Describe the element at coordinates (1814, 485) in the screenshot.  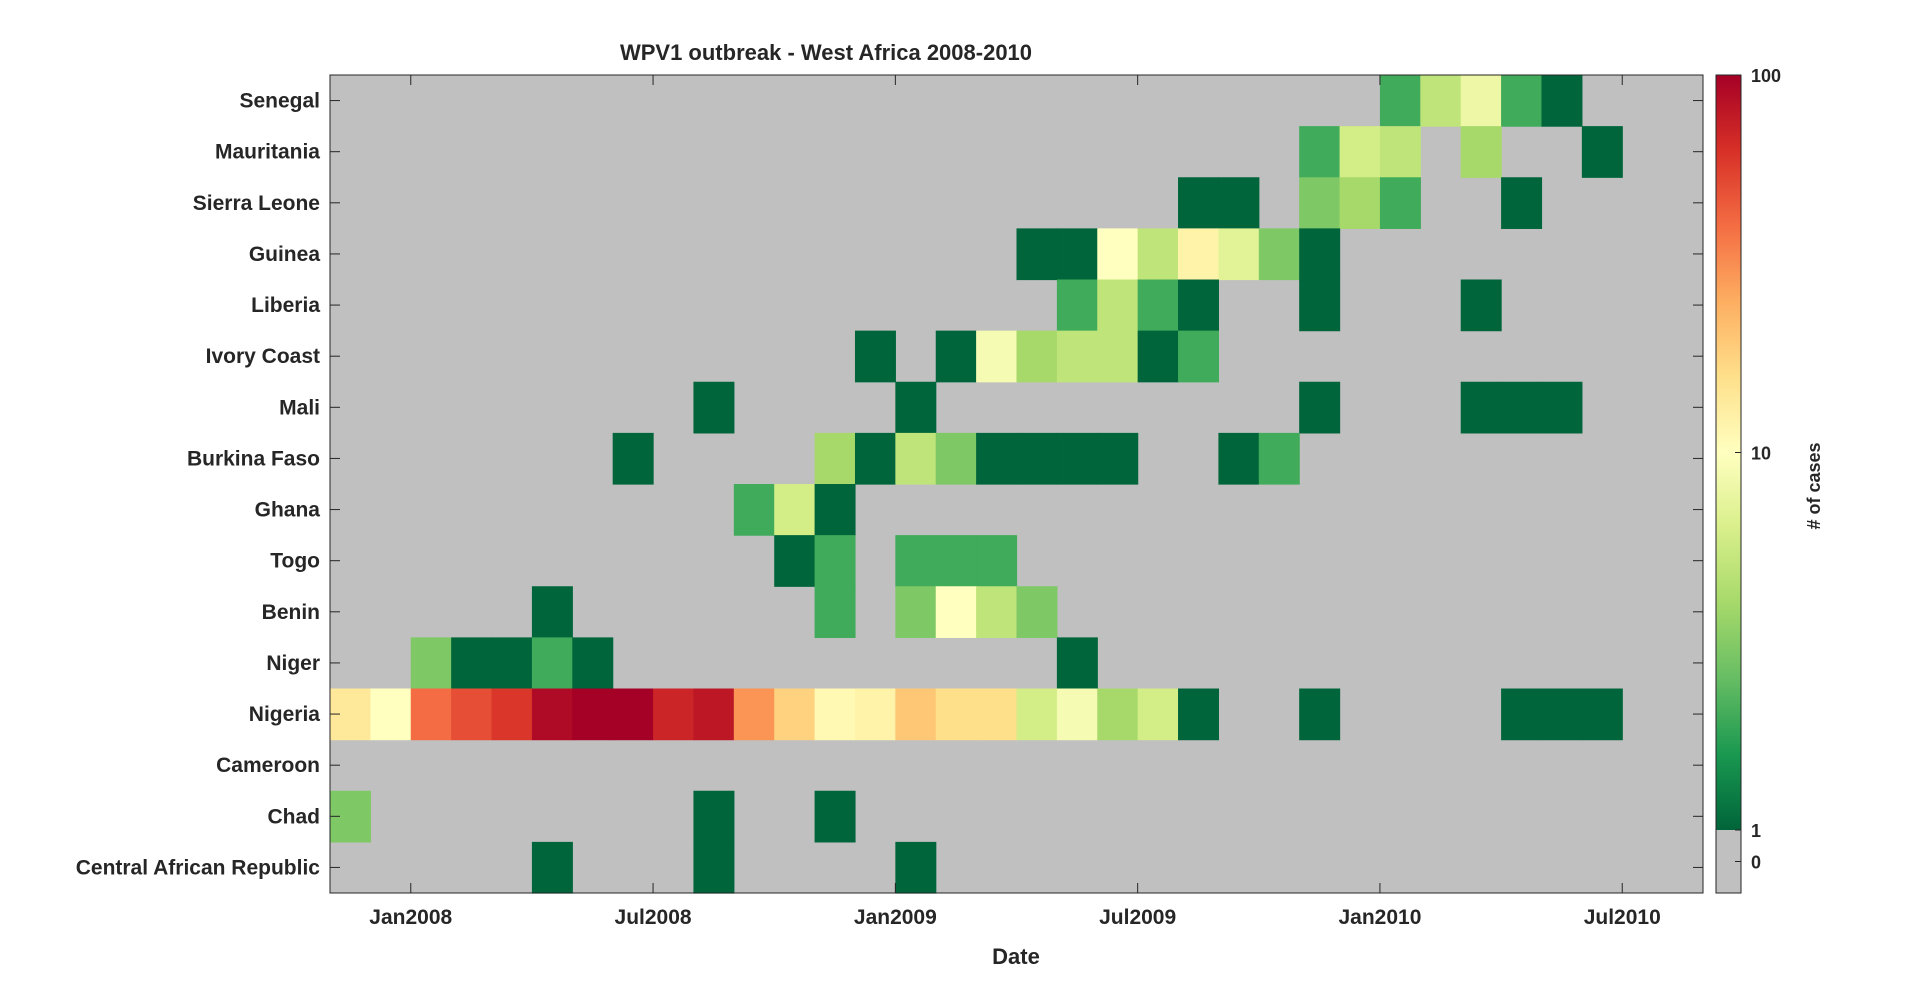
I see `colorbar-label: # of cases` at that location.